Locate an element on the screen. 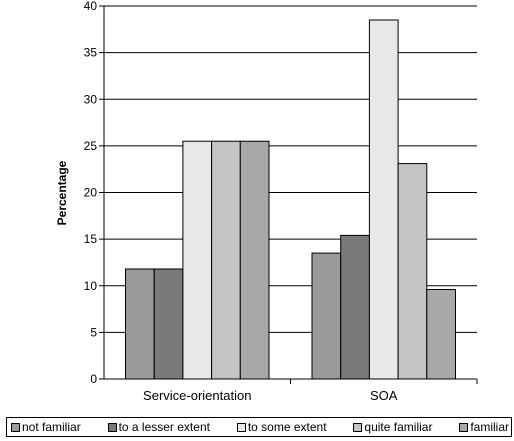  y-tick-label: 35 is located at coordinates (91, 53).